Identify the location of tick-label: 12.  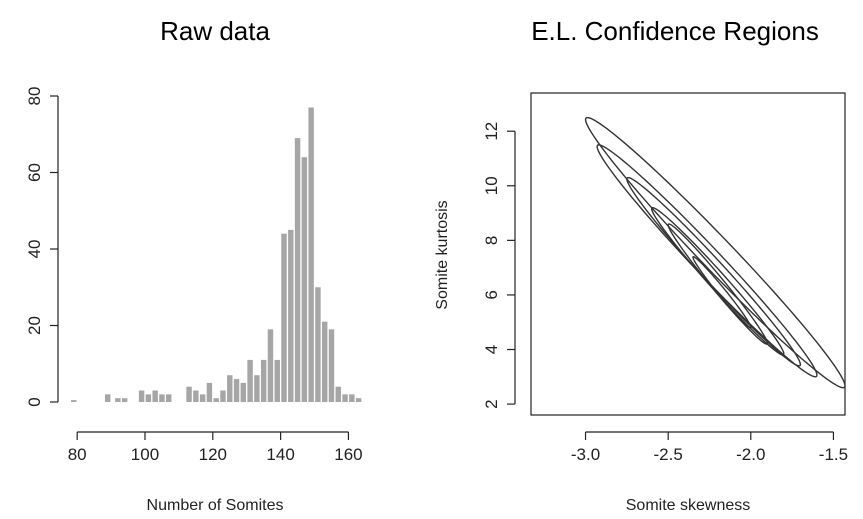
(491, 131).